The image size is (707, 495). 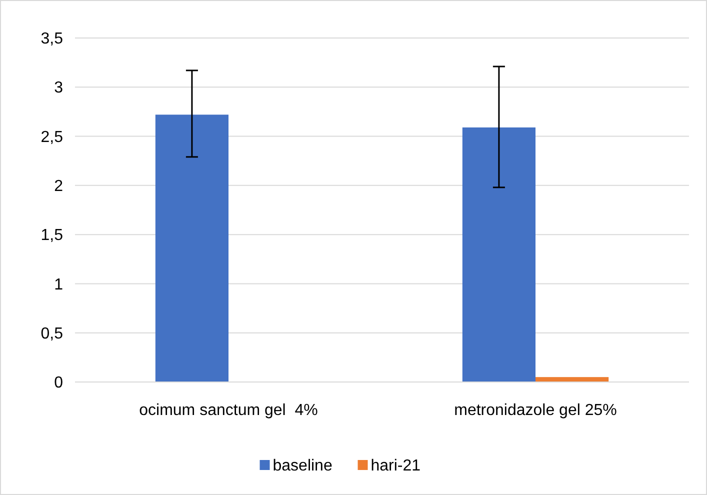 I want to click on x-tick-label: ocimum sanctum gel 4%, so click(x=228, y=410).